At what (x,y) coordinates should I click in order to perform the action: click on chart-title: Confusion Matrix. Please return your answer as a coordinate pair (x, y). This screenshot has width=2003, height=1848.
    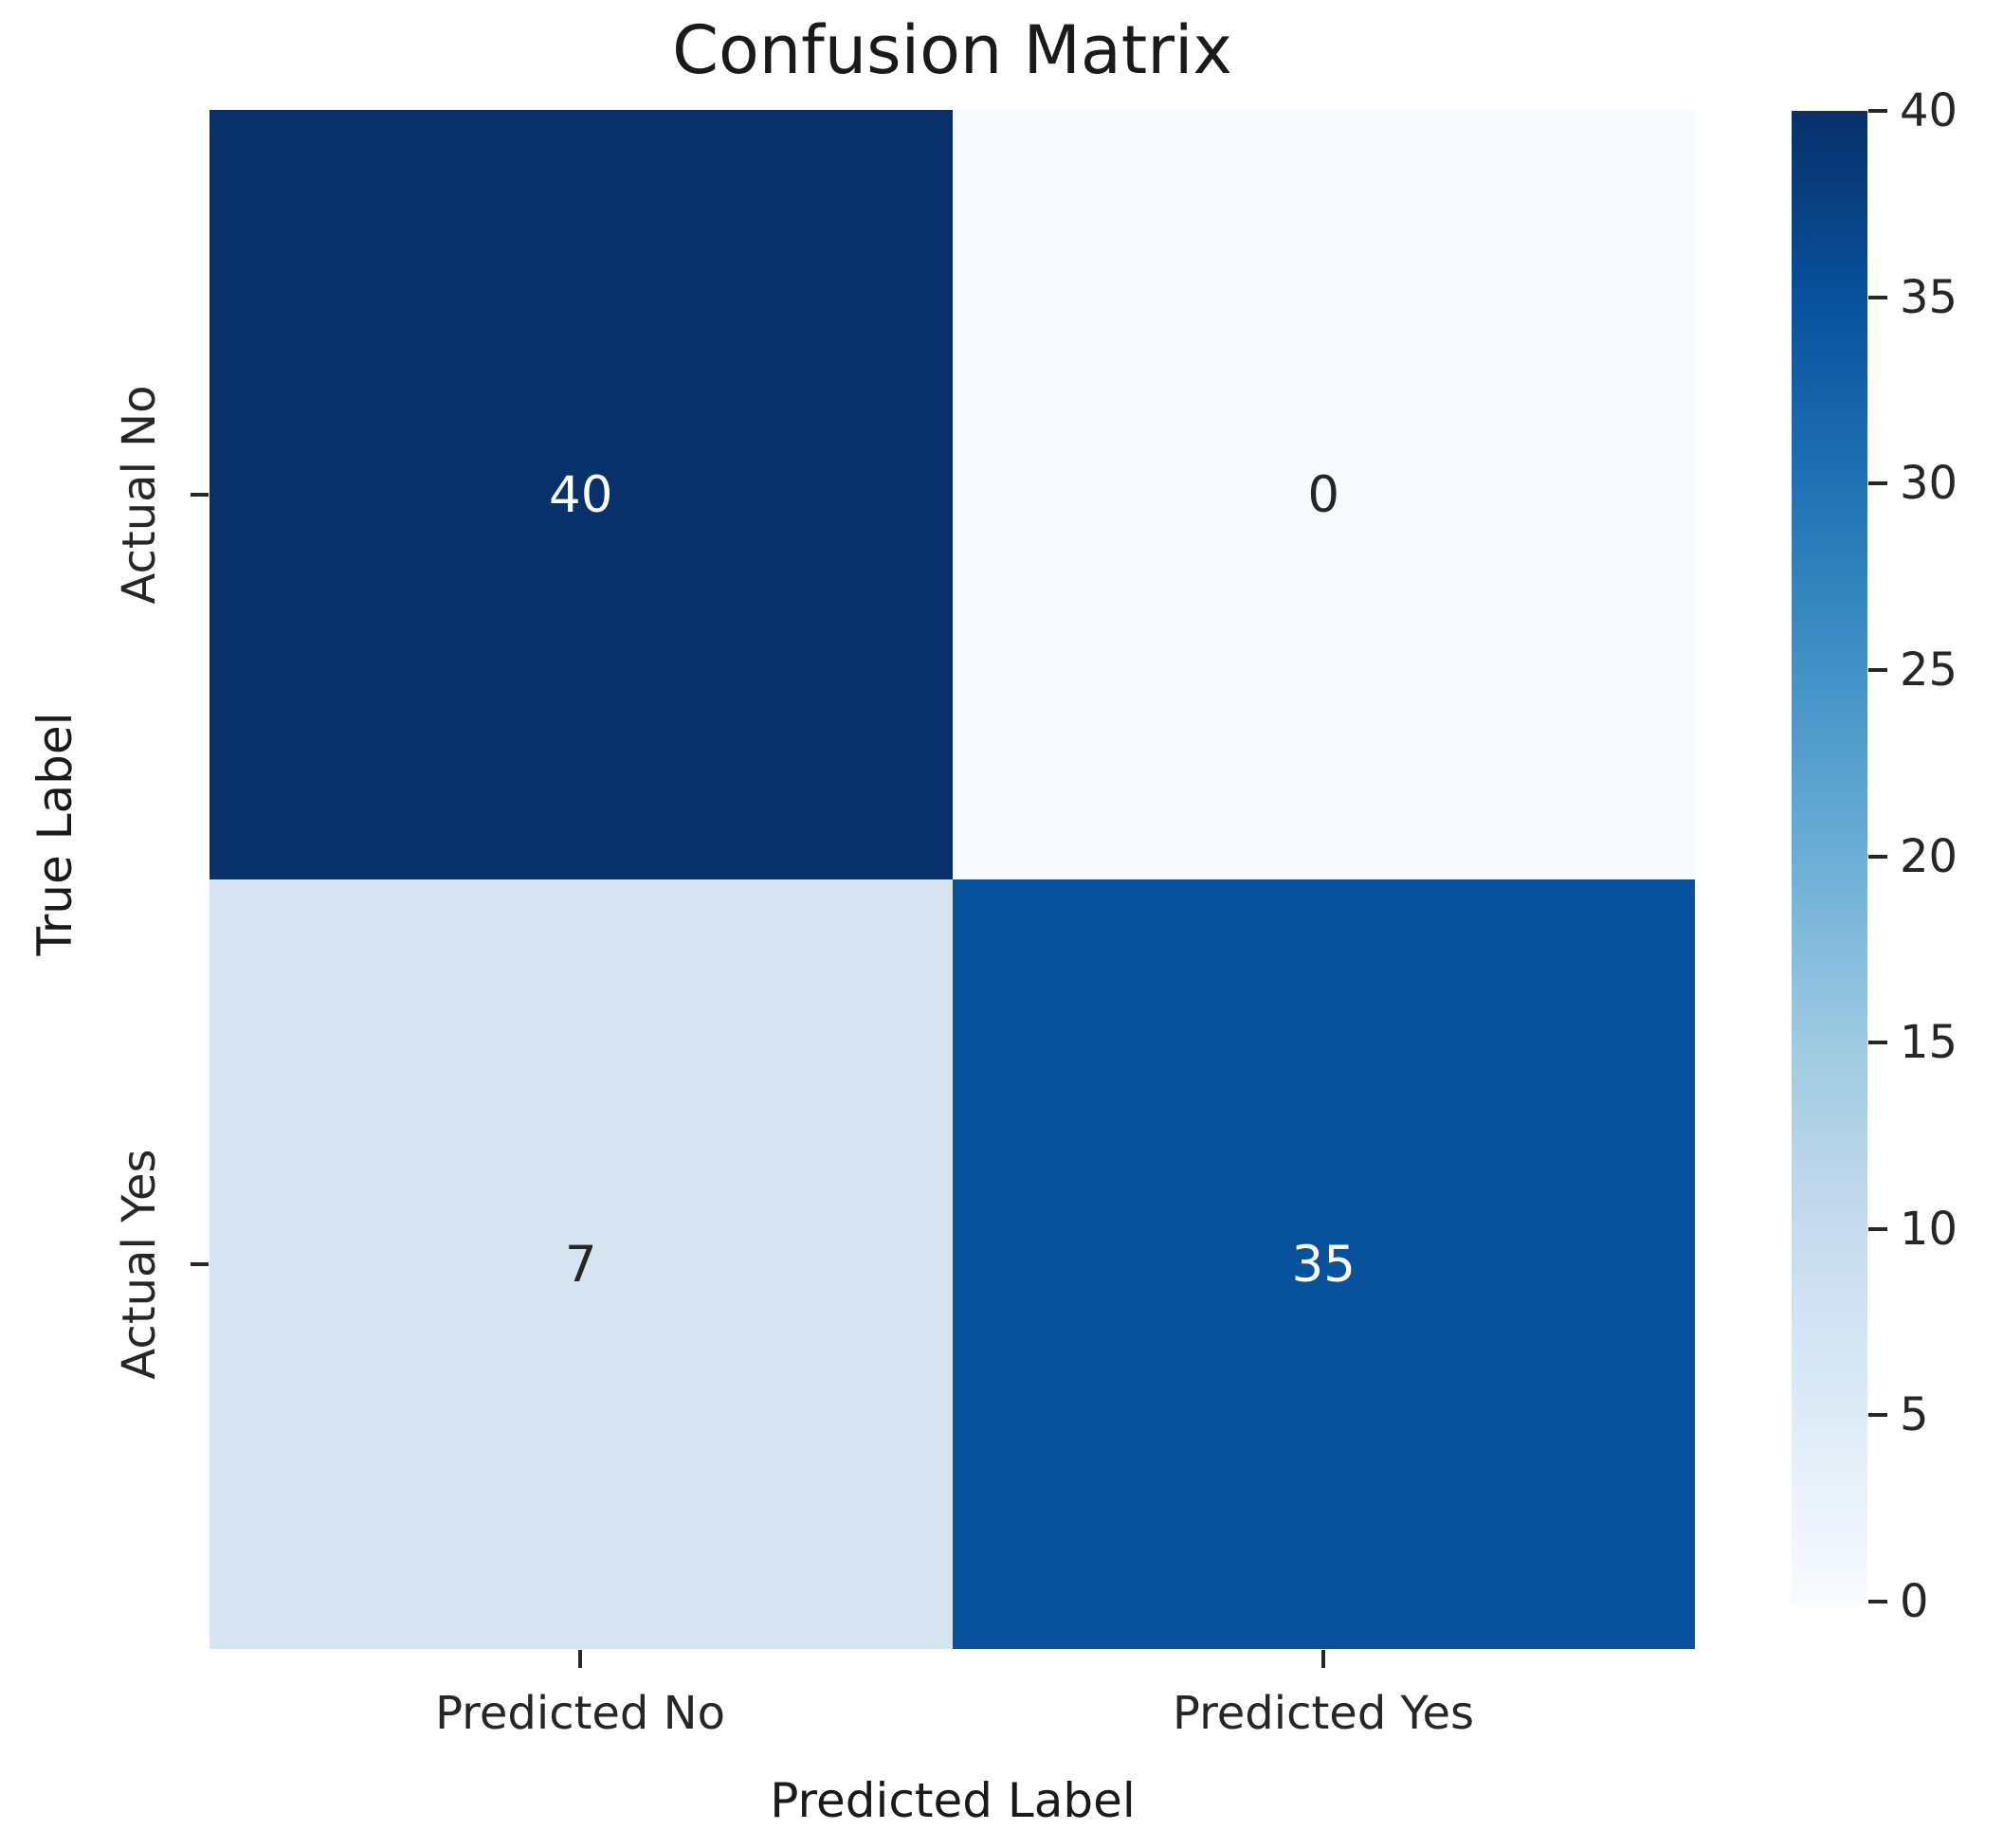
    Looking at the image, I should click on (952, 50).